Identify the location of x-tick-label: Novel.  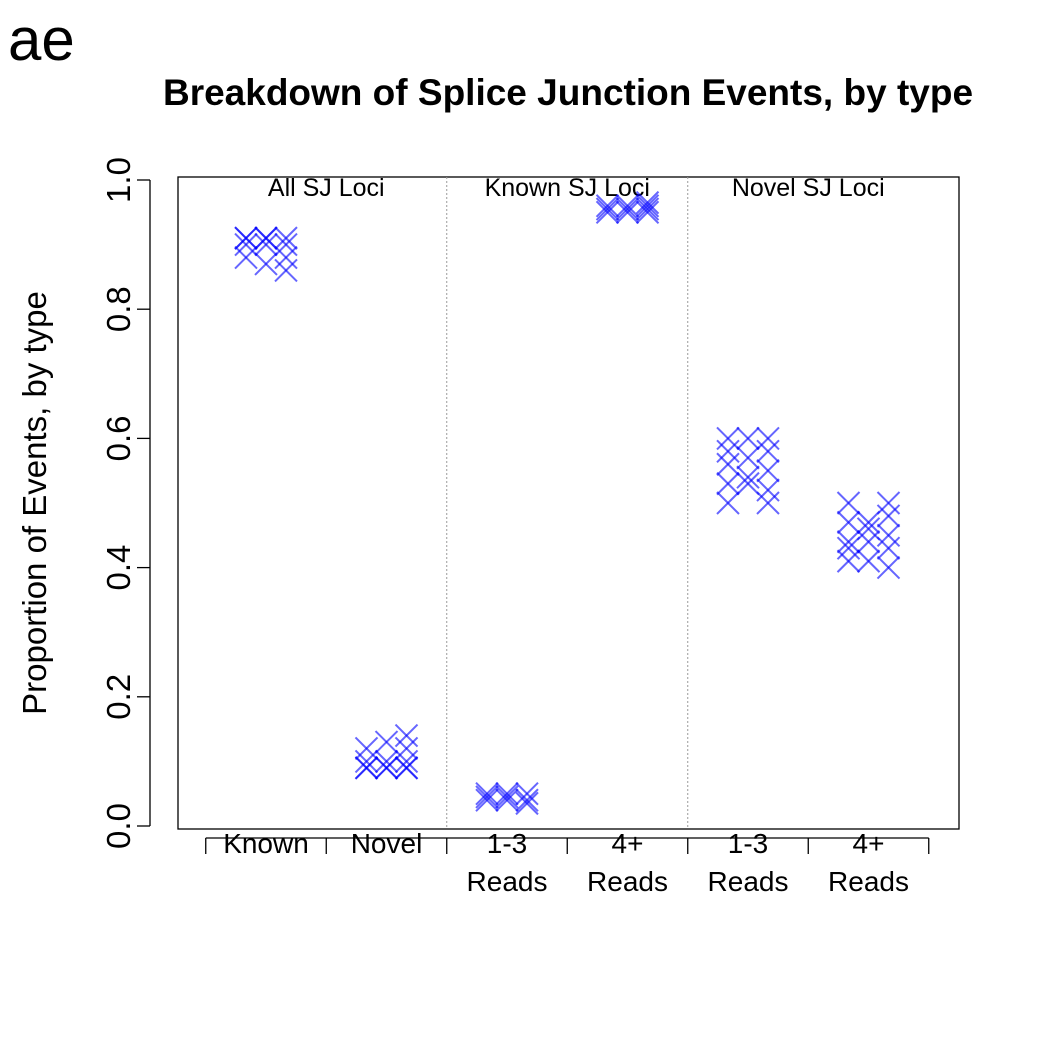
(387, 843).